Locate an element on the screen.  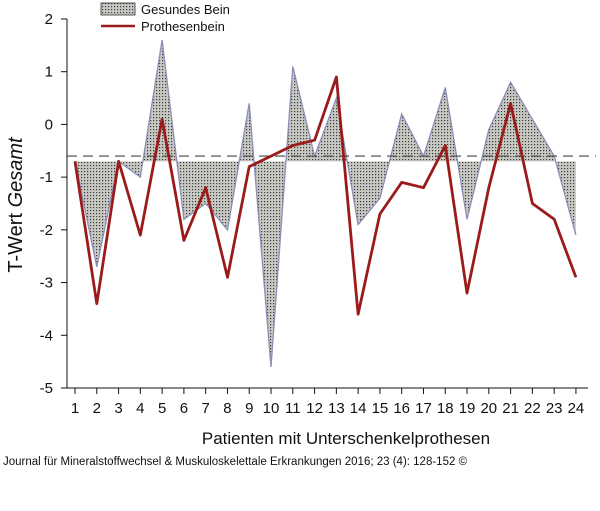
x-tick-label: 24 is located at coordinates (576, 408).